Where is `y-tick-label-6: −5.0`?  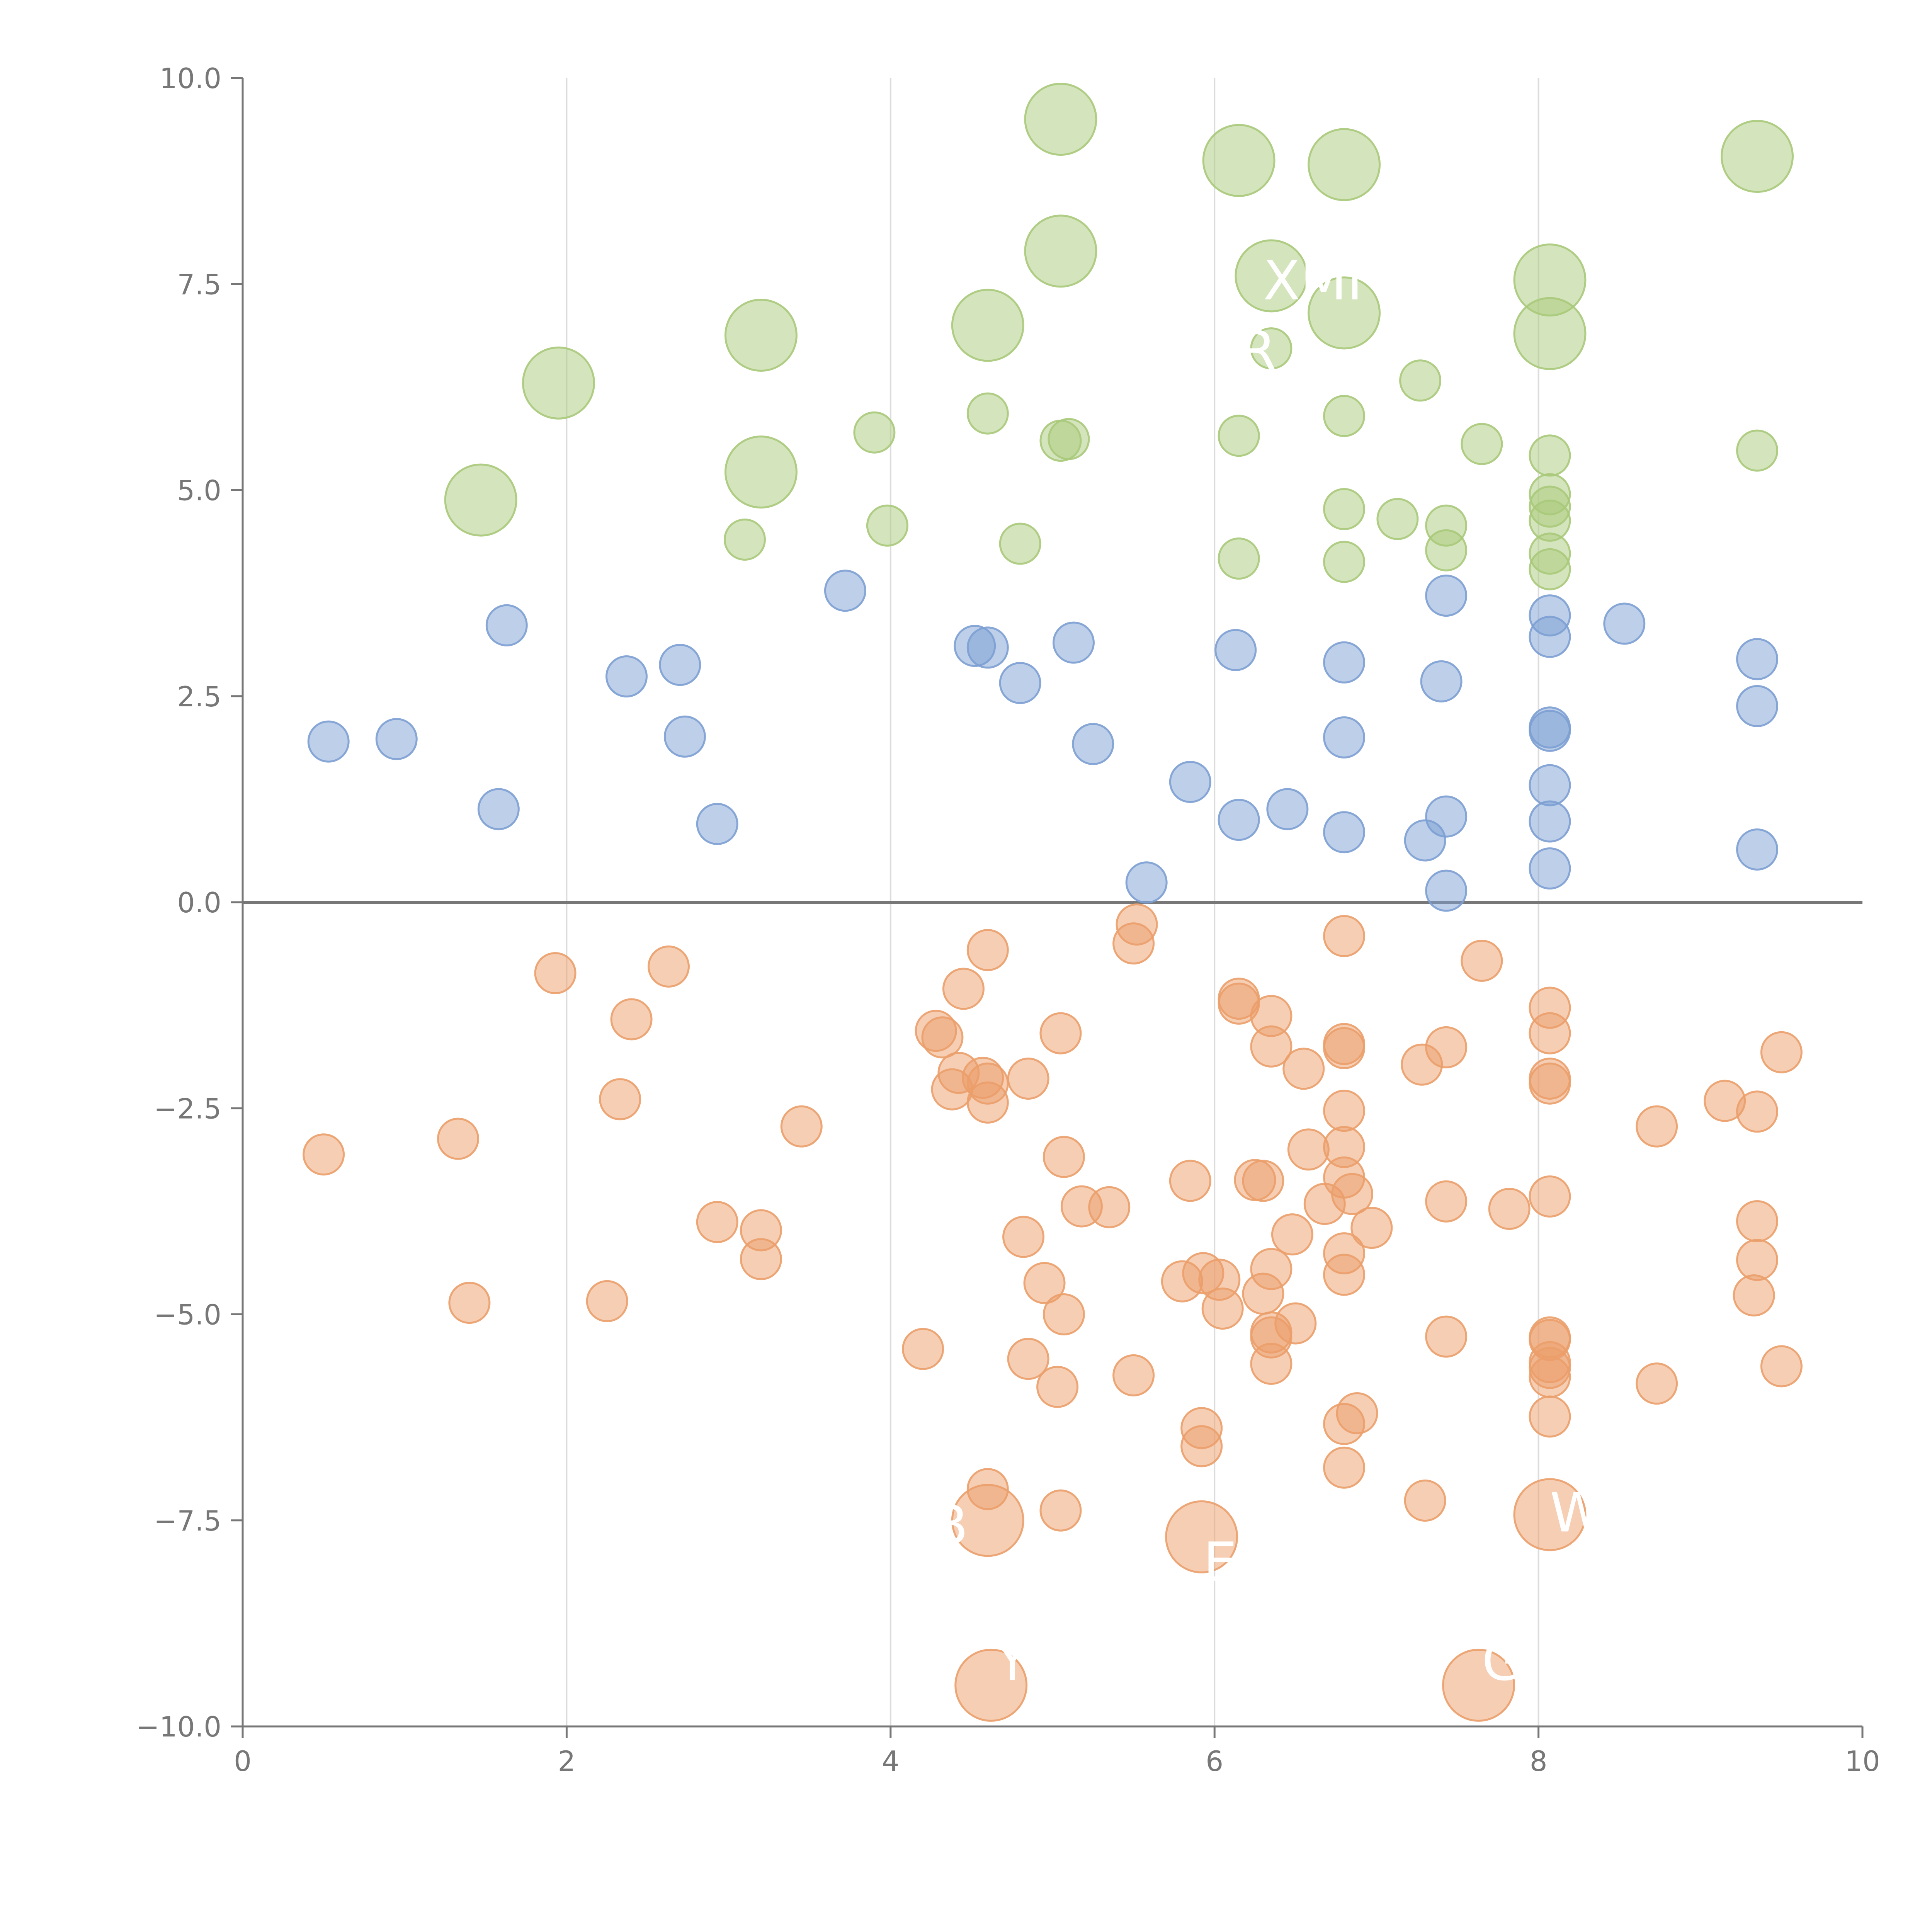 y-tick-label-6: −5.0 is located at coordinates (188, 1315).